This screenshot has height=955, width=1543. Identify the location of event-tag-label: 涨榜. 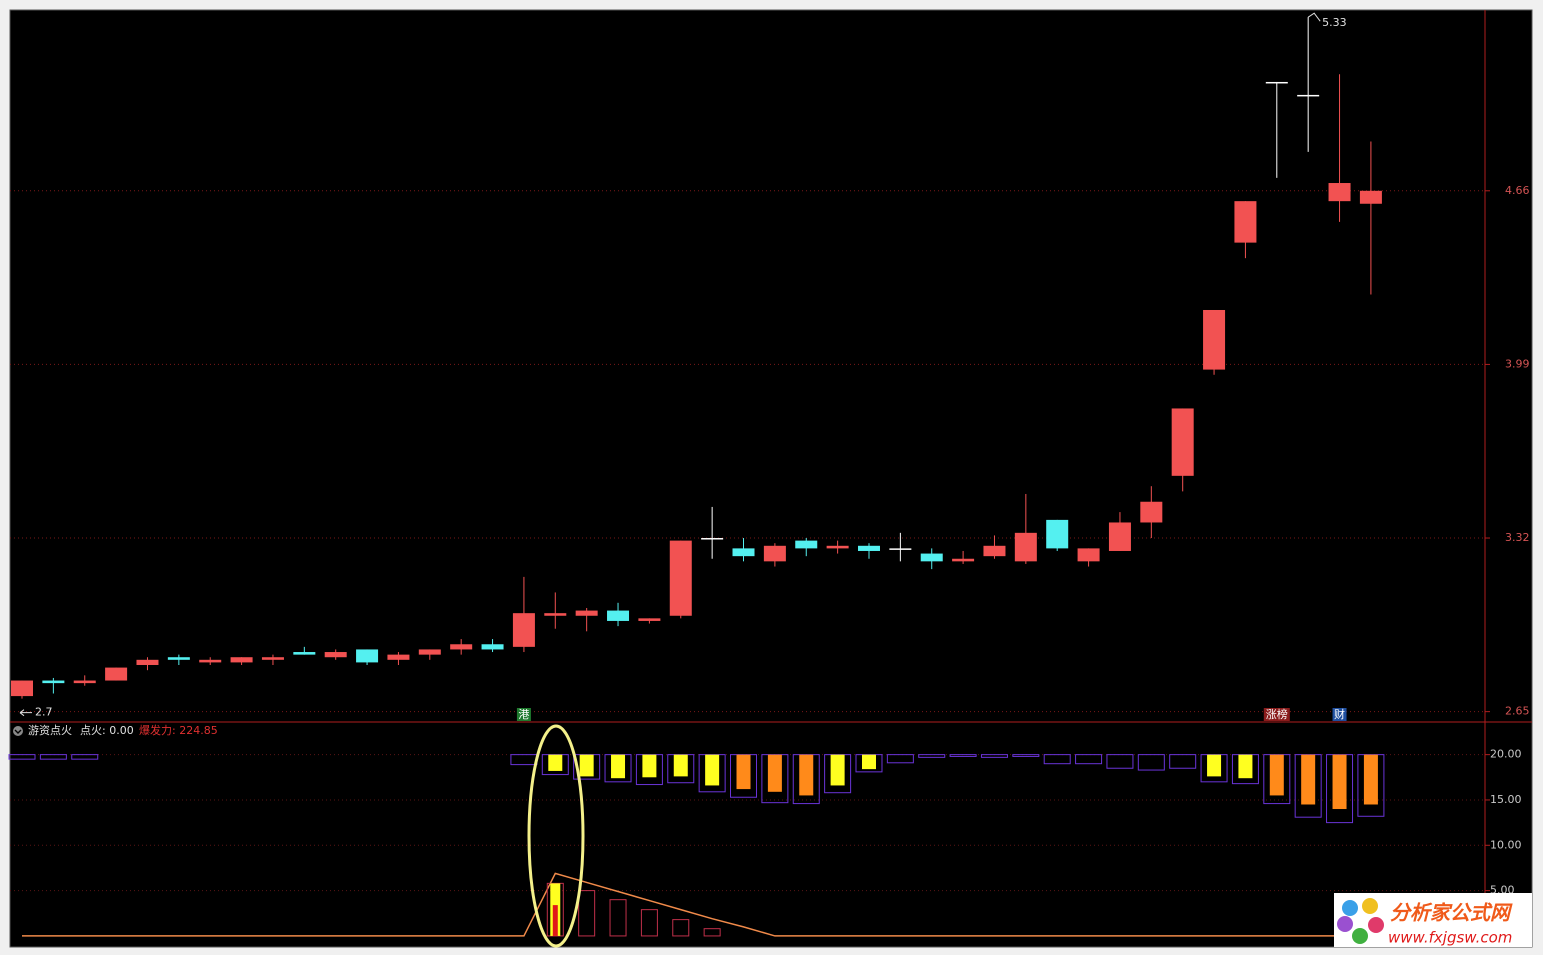
(1277, 714).